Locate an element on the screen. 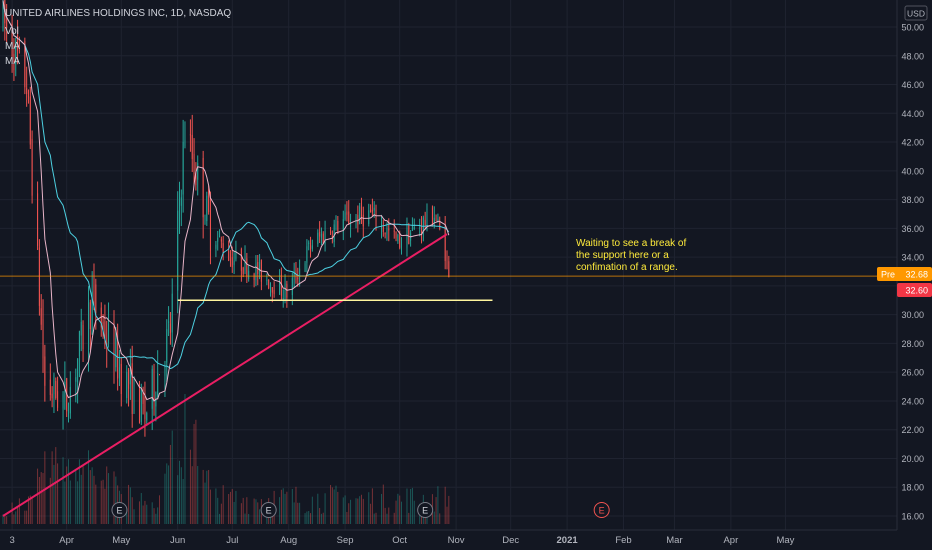 The image size is (932, 550). premarket-badge-price: 32.68 is located at coordinates (916, 275).